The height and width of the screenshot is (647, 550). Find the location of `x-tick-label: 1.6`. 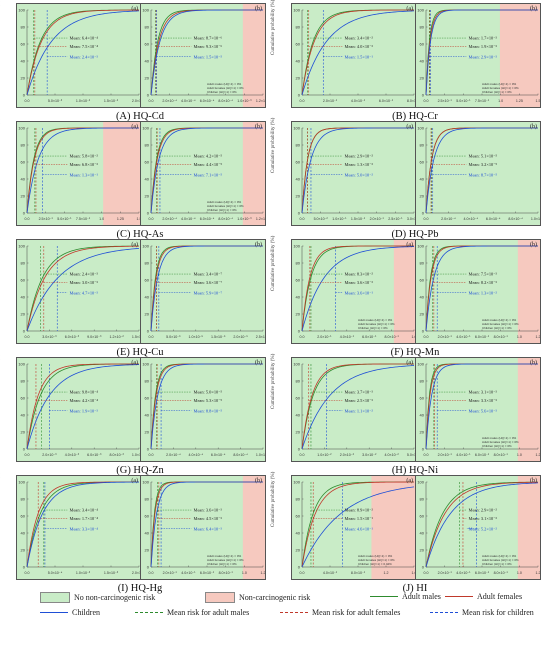

x-tick-label: 1.6 is located at coordinates (414, 573).